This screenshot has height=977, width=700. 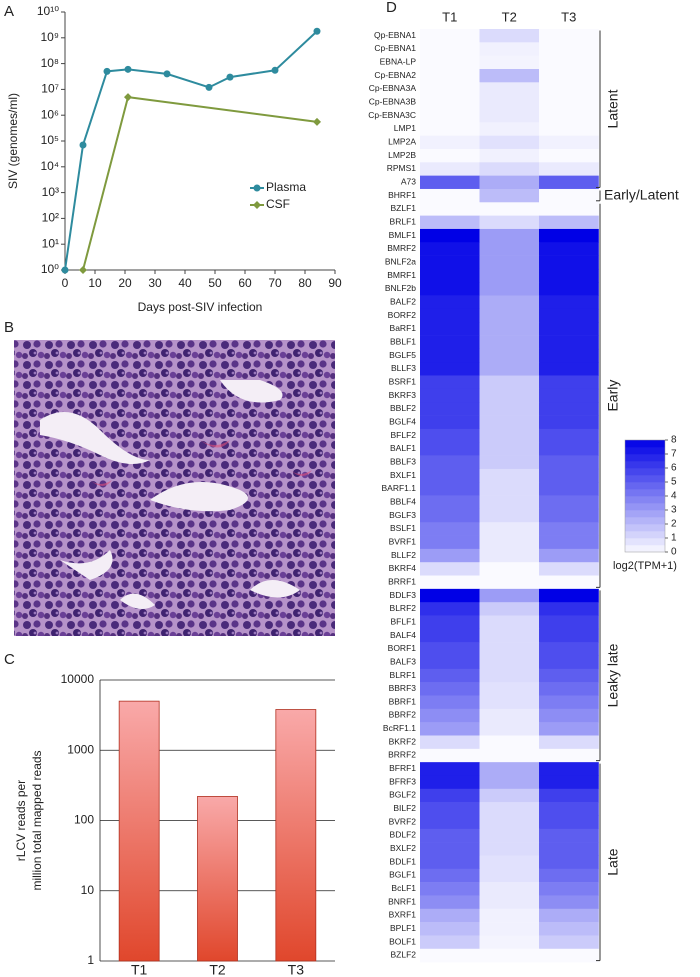 I want to click on gene-label: BILF2, so click(x=404, y=808).